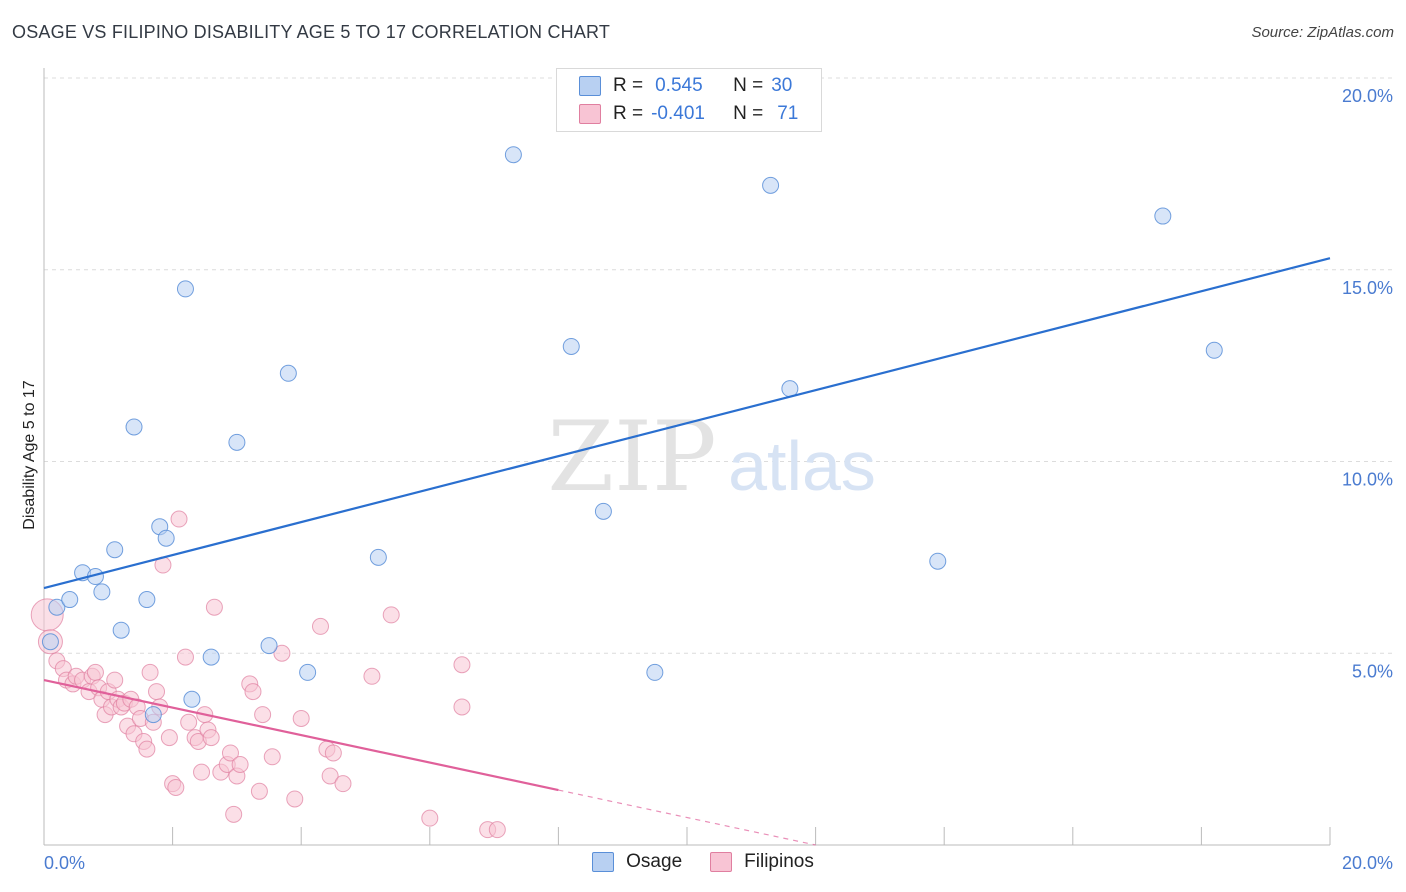  I want to click on filipinos-n-label: N =, so click(748, 113).